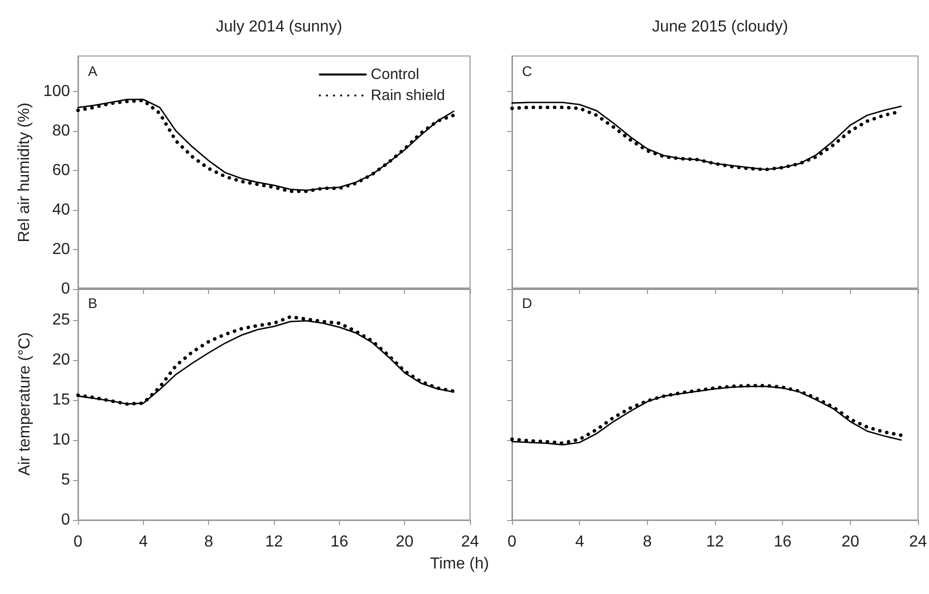  What do you see at coordinates (408, 95) in the screenshot?
I see `legend-label: Rain shield` at bounding box center [408, 95].